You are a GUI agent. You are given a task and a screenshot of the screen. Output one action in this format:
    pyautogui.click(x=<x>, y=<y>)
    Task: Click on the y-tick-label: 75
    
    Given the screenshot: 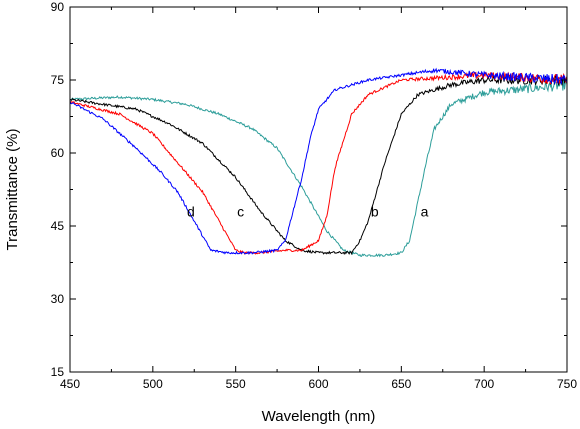 What is the action you would take?
    pyautogui.click(x=58, y=80)
    